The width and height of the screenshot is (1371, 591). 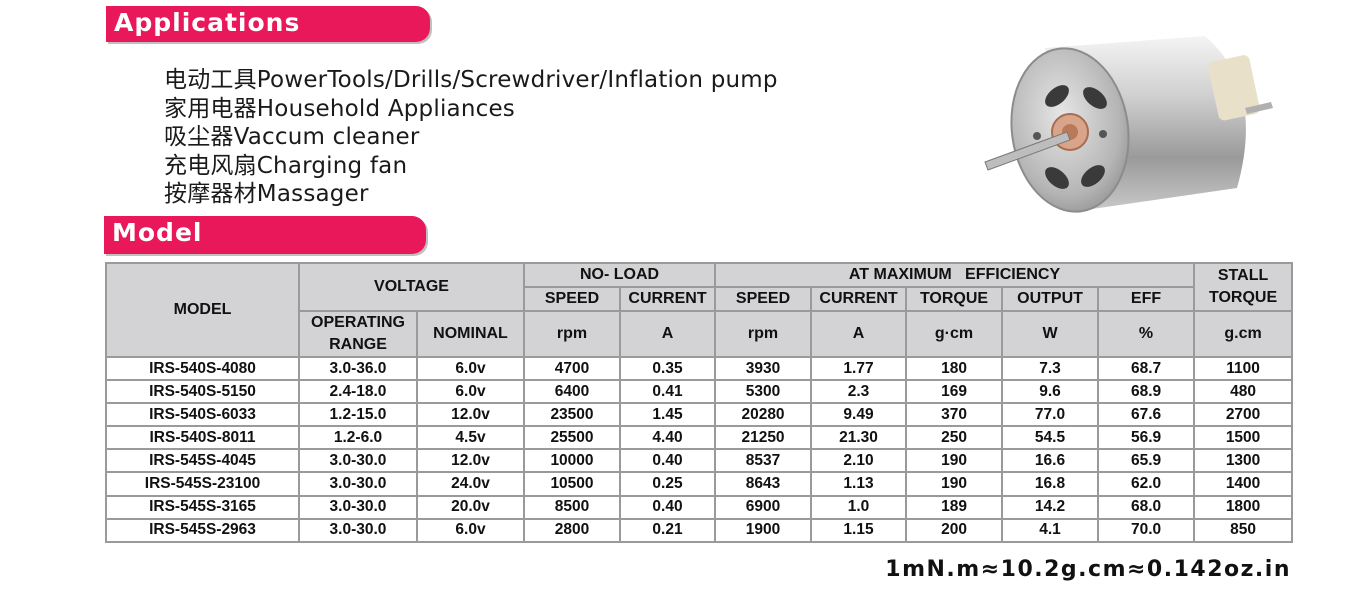 I want to click on cell-operating-range: 1.2-15.0, so click(x=358, y=415).